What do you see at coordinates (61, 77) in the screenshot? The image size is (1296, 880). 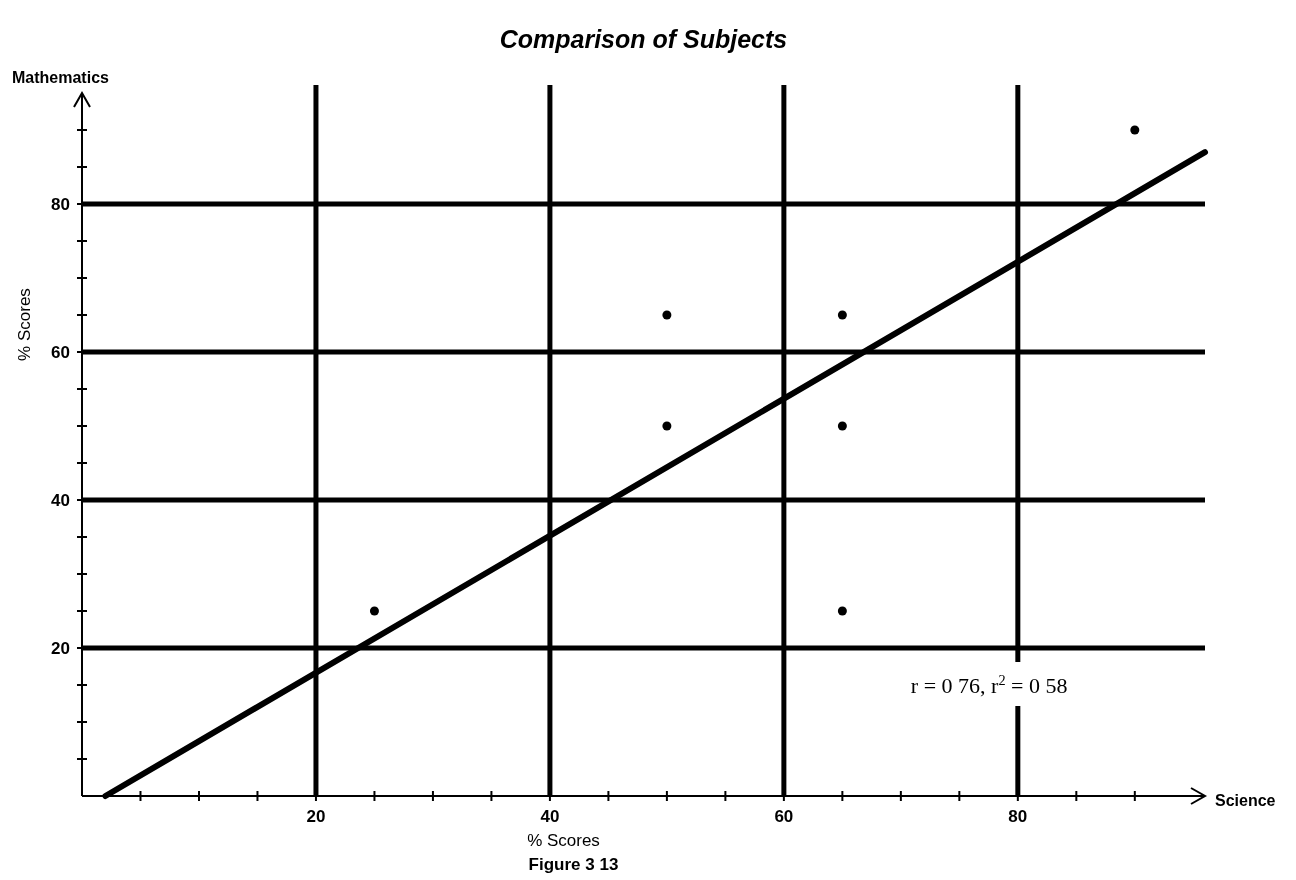 I see `text: Mathematics` at bounding box center [61, 77].